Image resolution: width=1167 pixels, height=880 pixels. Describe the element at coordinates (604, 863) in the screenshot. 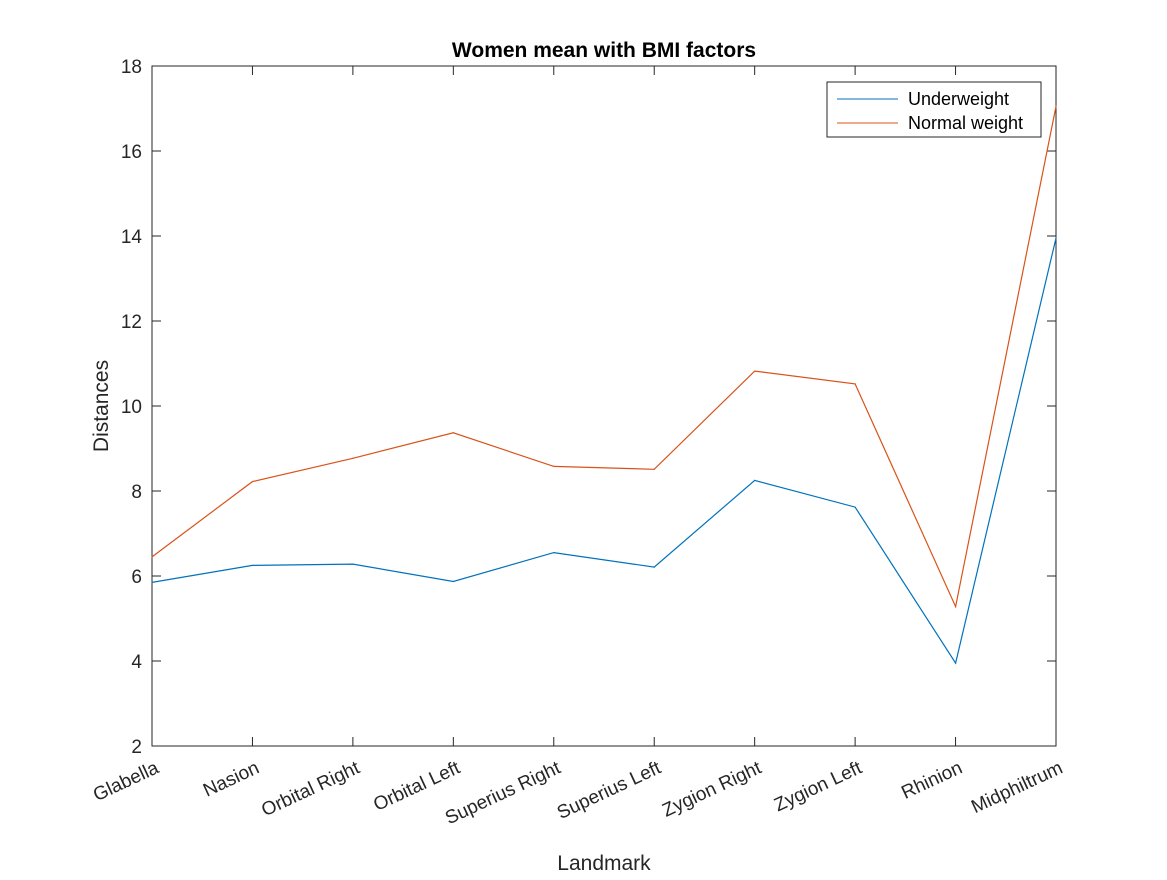

I see `x-axis-label: Landmark` at that location.